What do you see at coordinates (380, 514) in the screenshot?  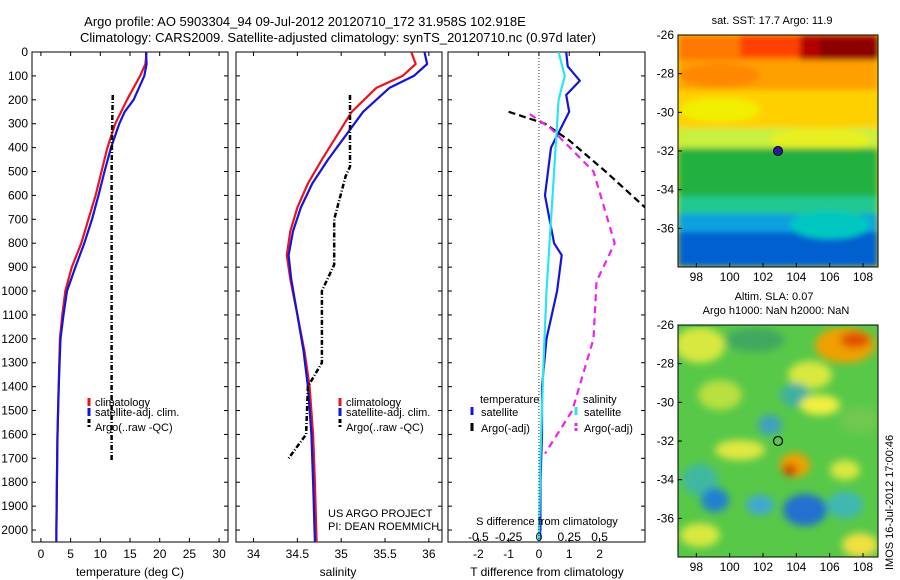 I see `project-note: US ARGO PROJECT` at bounding box center [380, 514].